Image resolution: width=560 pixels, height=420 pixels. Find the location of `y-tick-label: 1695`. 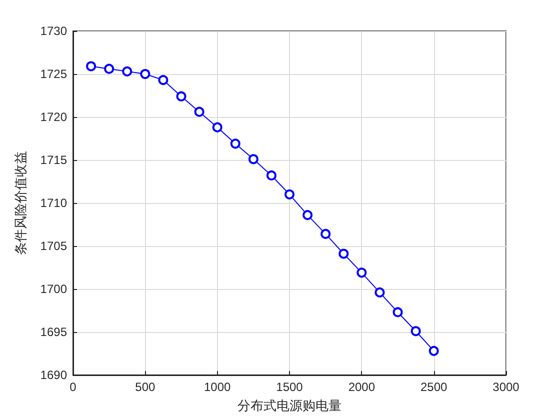

y-tick-label: 1695 is located at coordinates (54, 332).